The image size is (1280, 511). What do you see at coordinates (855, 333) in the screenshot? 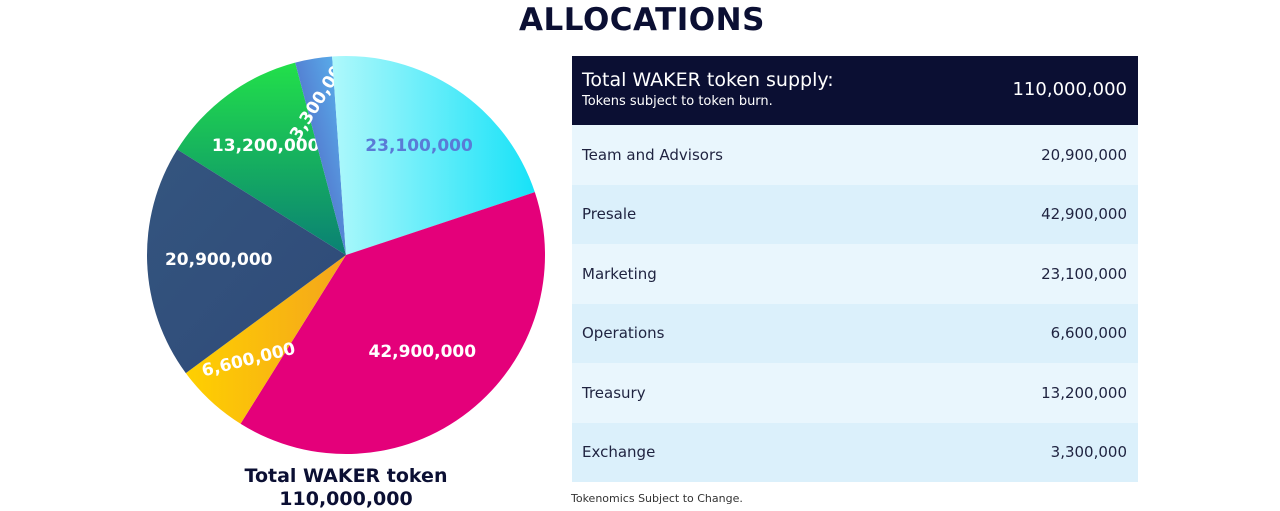
I see `table-row: Operations 6,600,000` at bounding box center [855, 333].